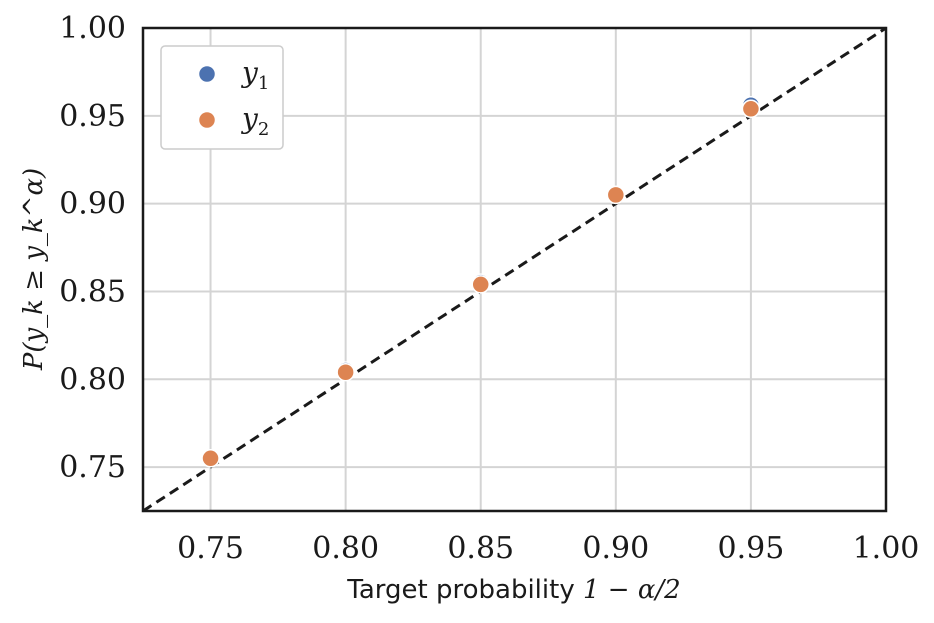  I want to click on x-tick-label: 0.80, so click(345, 548).